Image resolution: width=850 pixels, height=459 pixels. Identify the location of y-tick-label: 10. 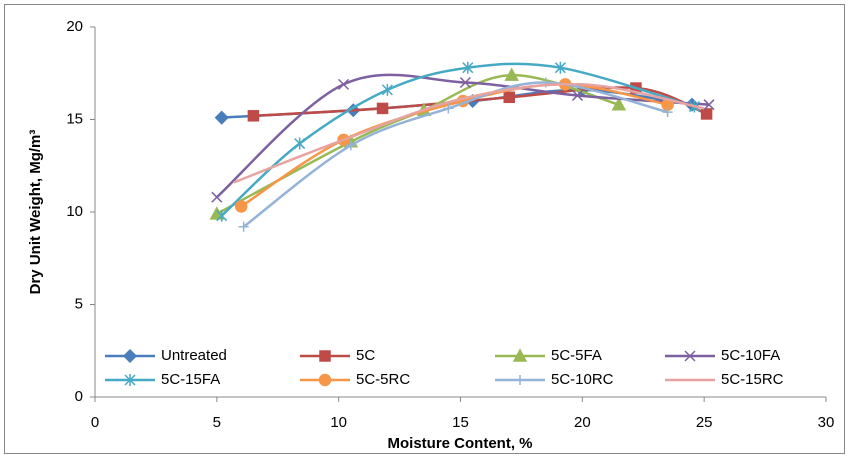
(74, 211).